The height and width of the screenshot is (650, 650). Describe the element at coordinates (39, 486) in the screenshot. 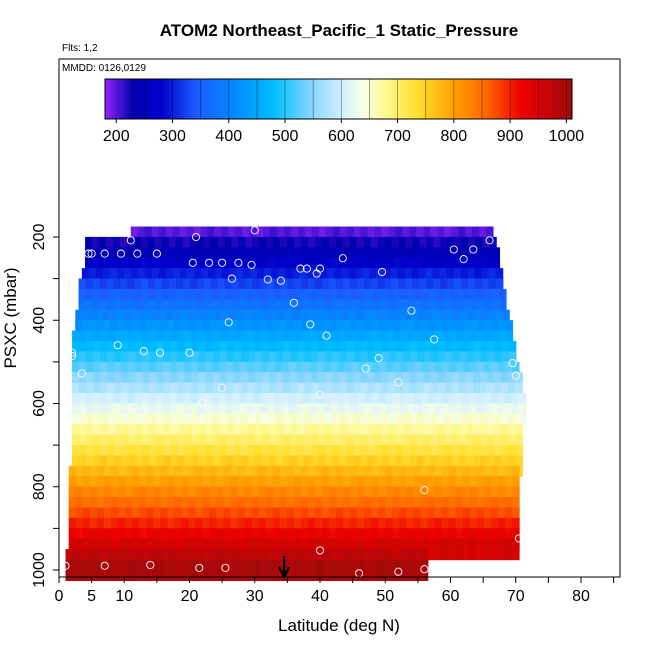

I see `y-tick-label: 800` at that location.